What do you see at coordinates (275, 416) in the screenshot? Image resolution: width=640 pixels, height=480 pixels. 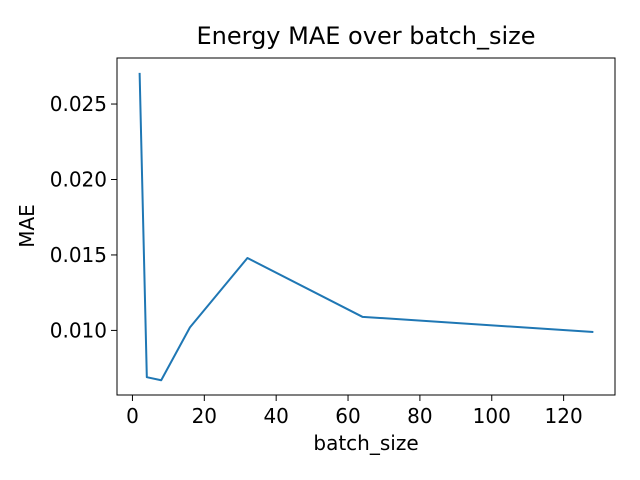 I see `x-tick-label-40: 40` at bounding box center [275, 416].